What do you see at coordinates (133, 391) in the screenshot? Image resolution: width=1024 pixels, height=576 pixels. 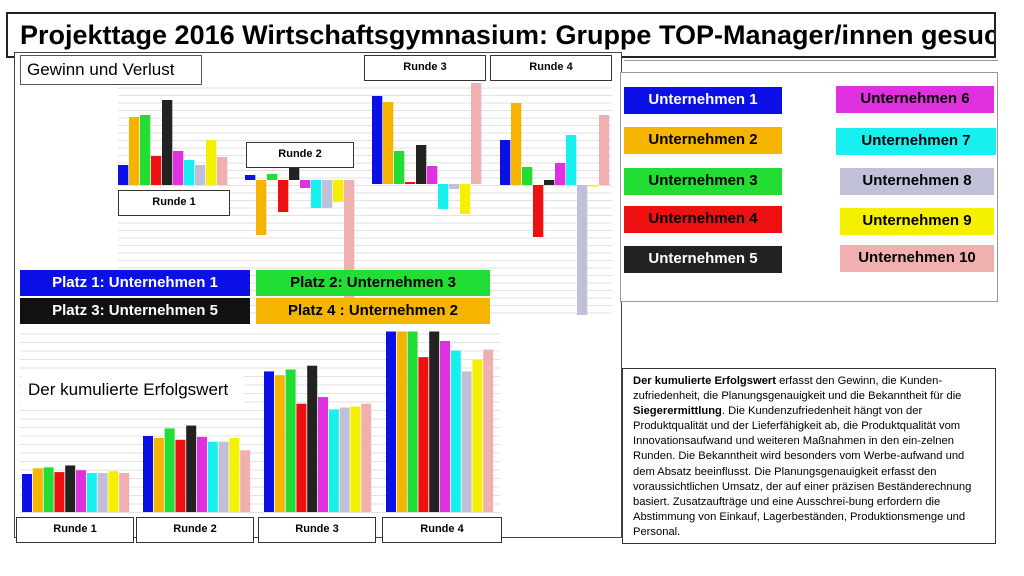 I see `kumulierter-erfolgswert-label: Der kumulierte Erfolgswert` at bounding box center [133, 391].